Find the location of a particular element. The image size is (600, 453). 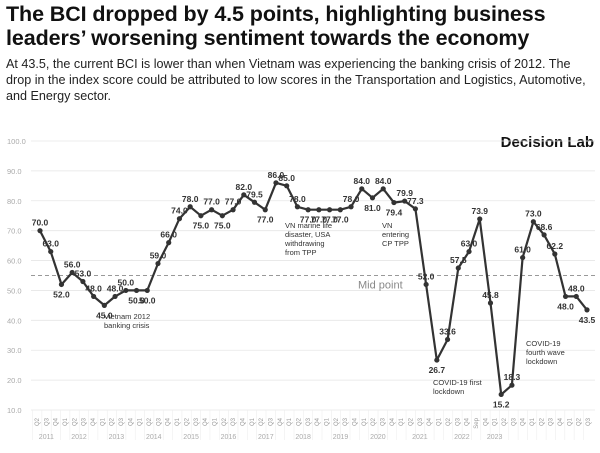

bci-data-label: 56.0 is located at coordinates (72, 265).